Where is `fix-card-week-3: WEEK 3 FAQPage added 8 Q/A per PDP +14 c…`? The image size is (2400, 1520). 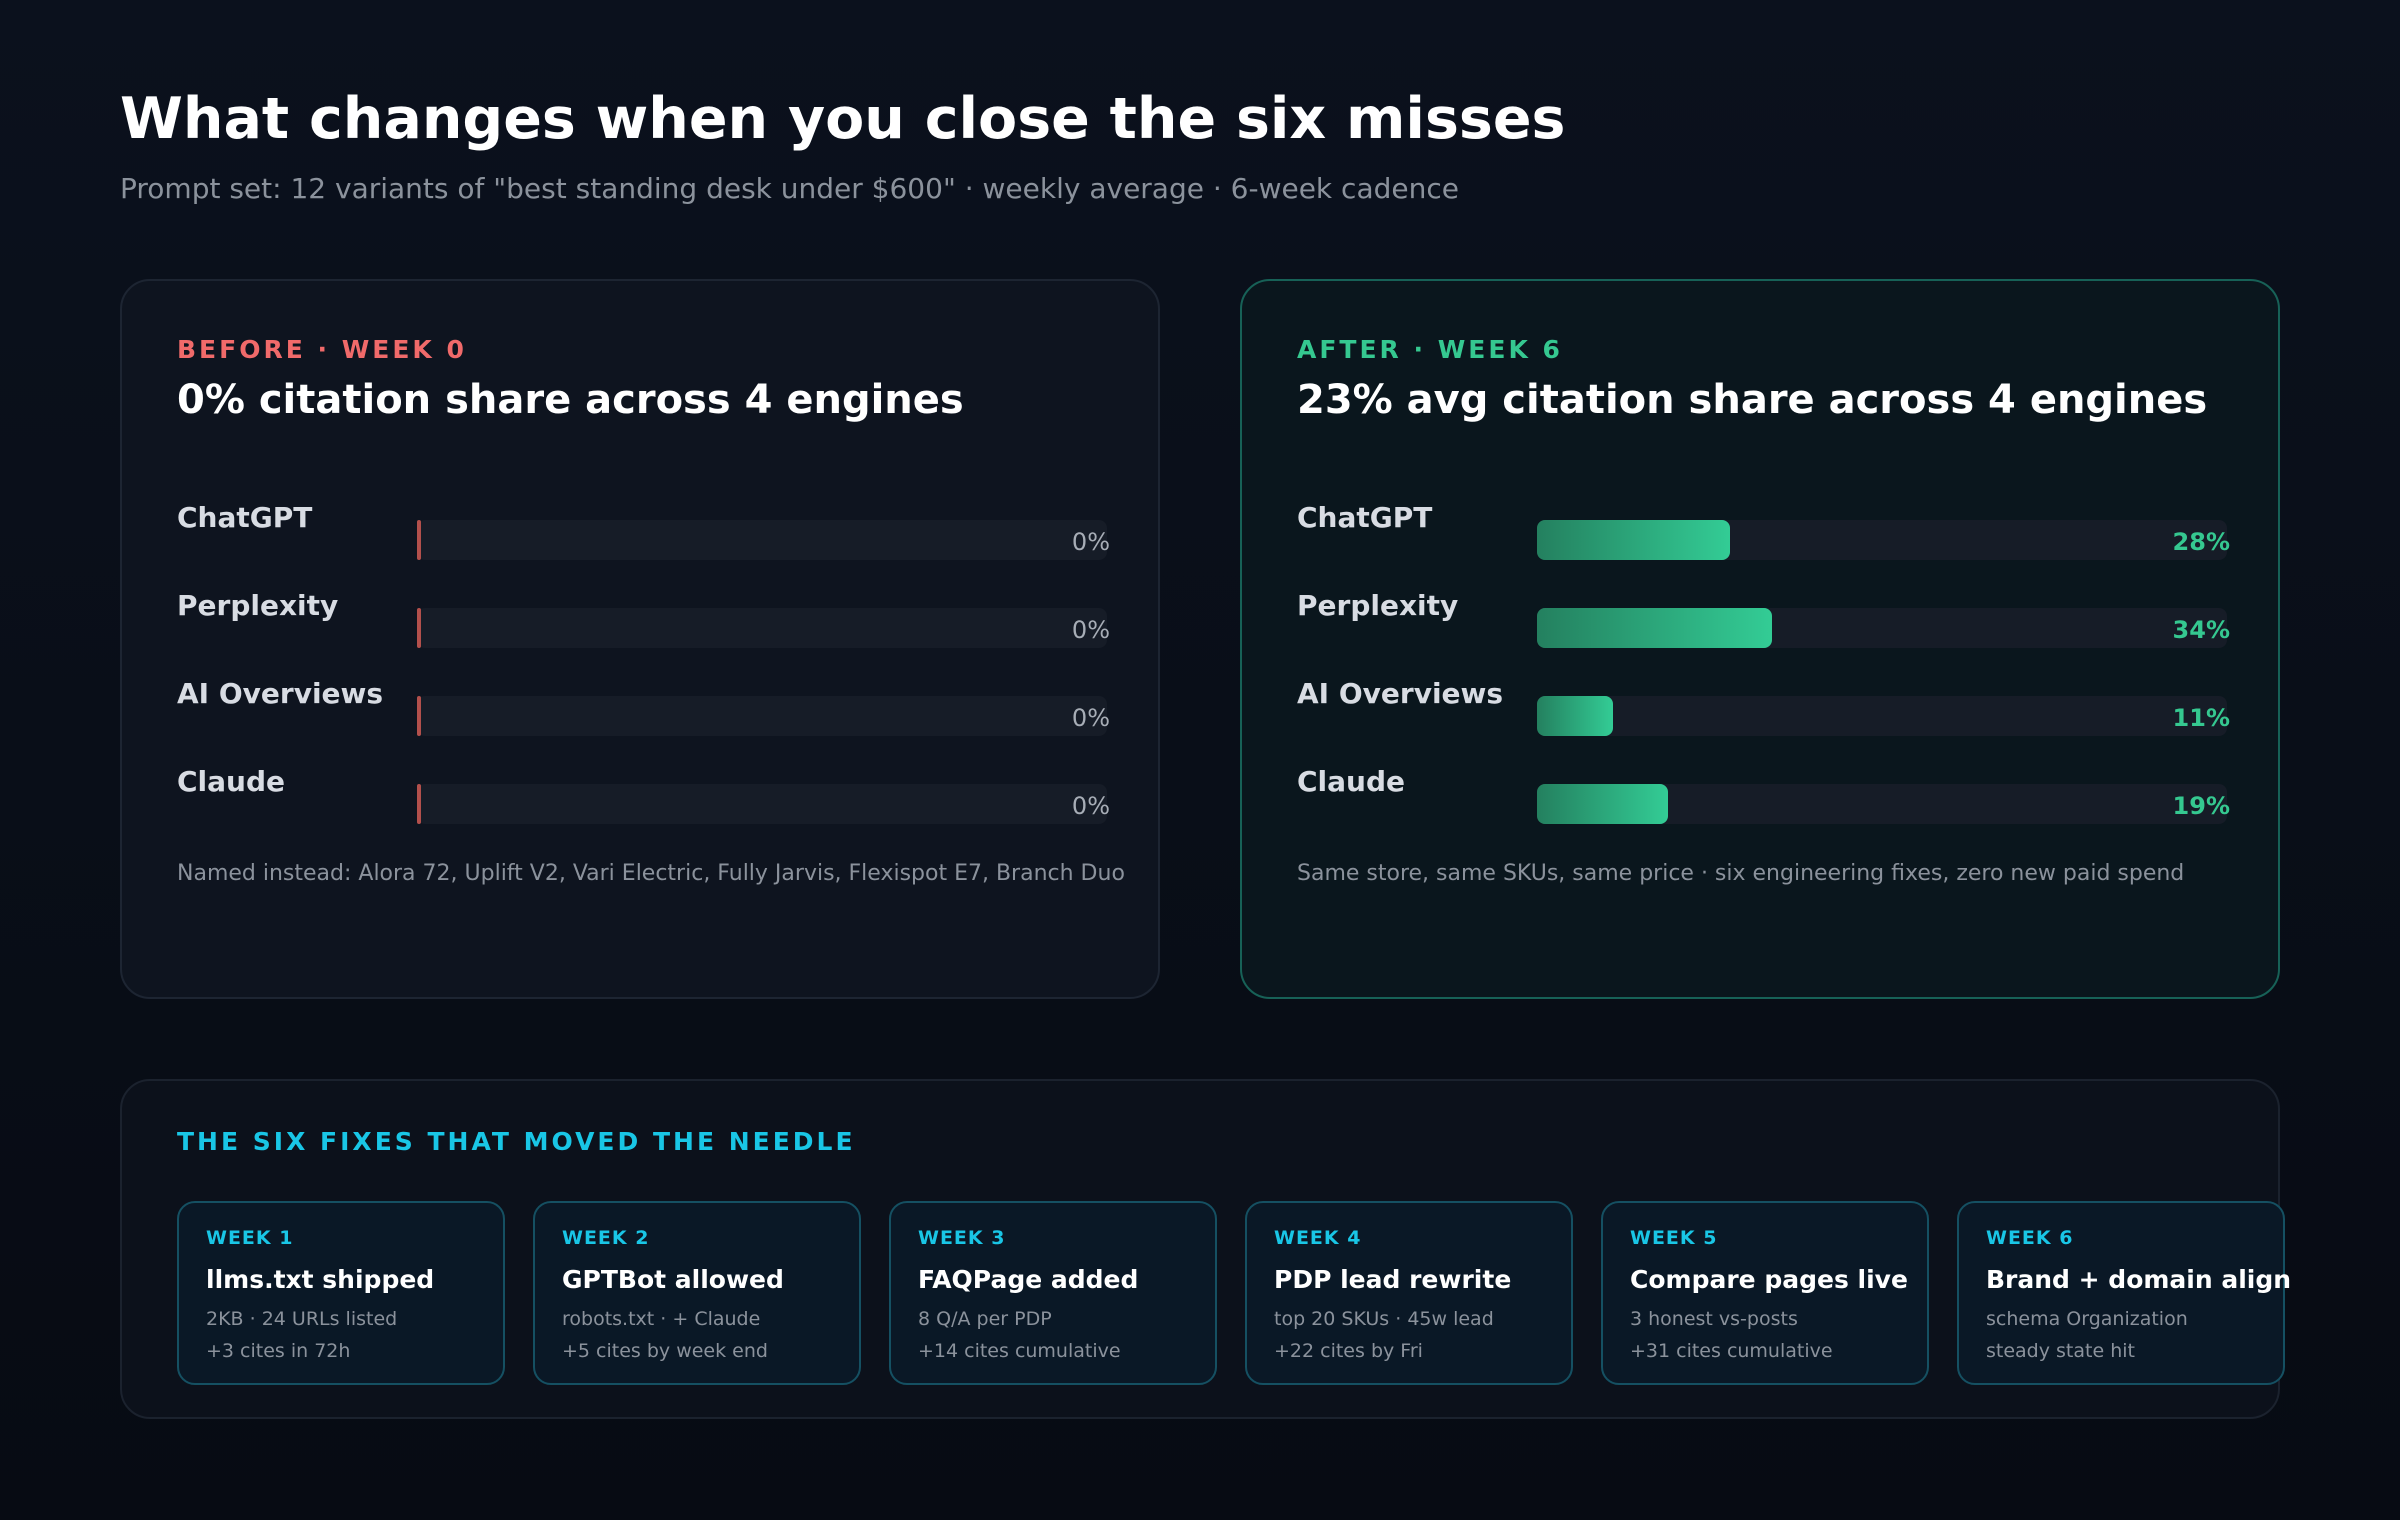 fix-card-week-3: WEEK 3 FAQPage added 8 Q/A per PDP +14 c… is located at coordinates (1053, 1293).